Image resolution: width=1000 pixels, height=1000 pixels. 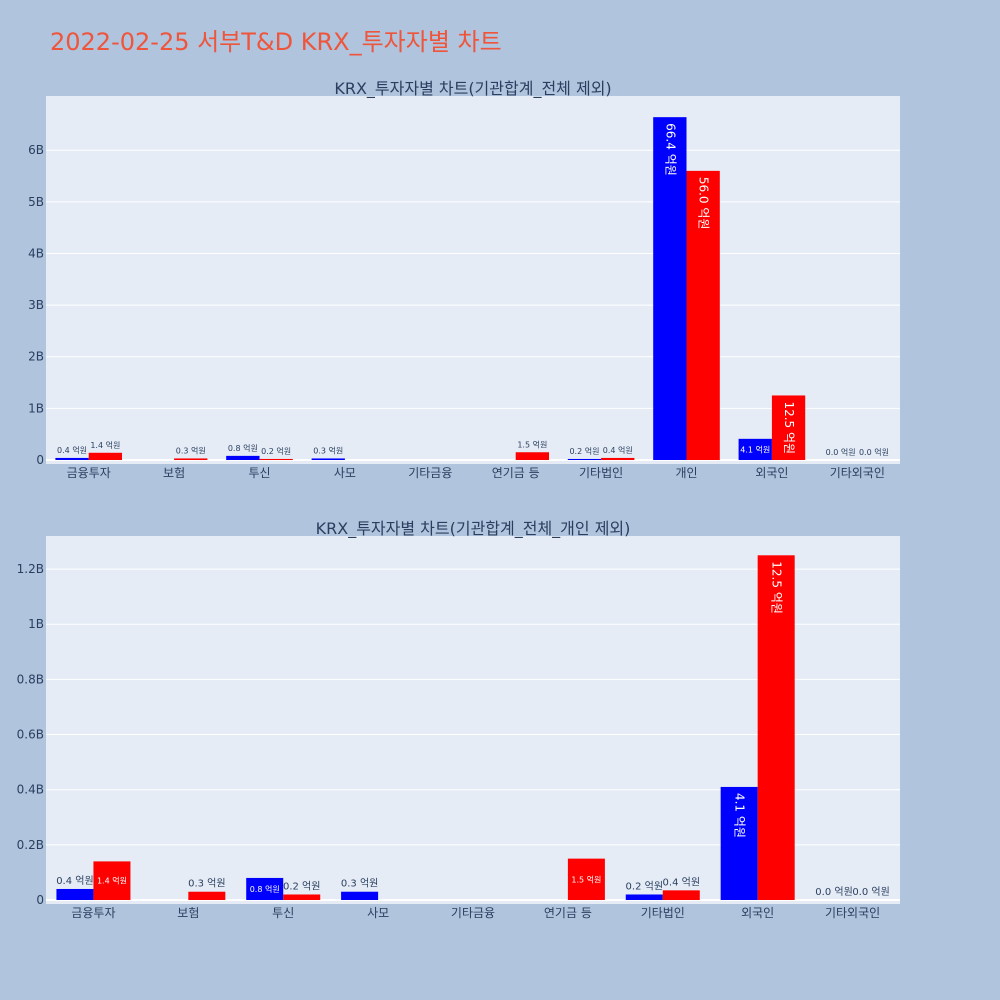 What do you see at coordinates (36, 305) in the screenshot?
I see `y-tick-label: 3B` at bounding box center [36, 305].